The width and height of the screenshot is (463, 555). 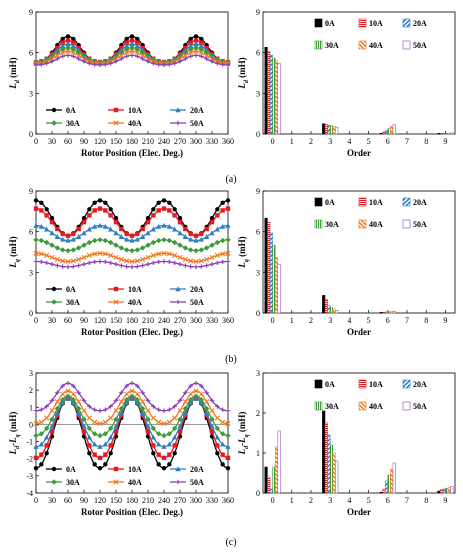 I want to click on legend-label-0A: 0A, so click(x=330, y=384).